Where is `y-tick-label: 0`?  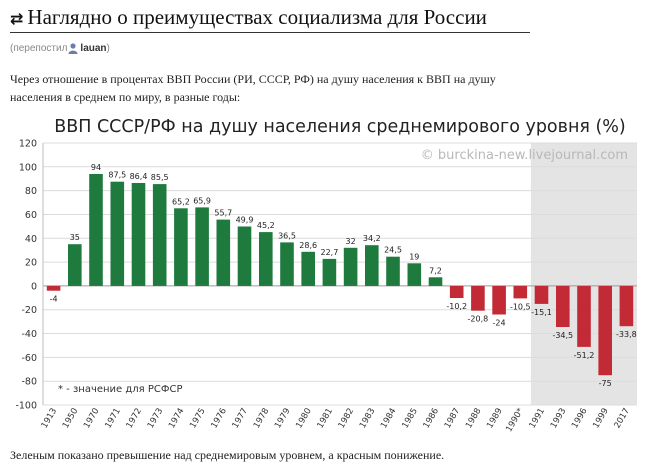
y-tick-label: 0 is located at coordinates (34, 286).